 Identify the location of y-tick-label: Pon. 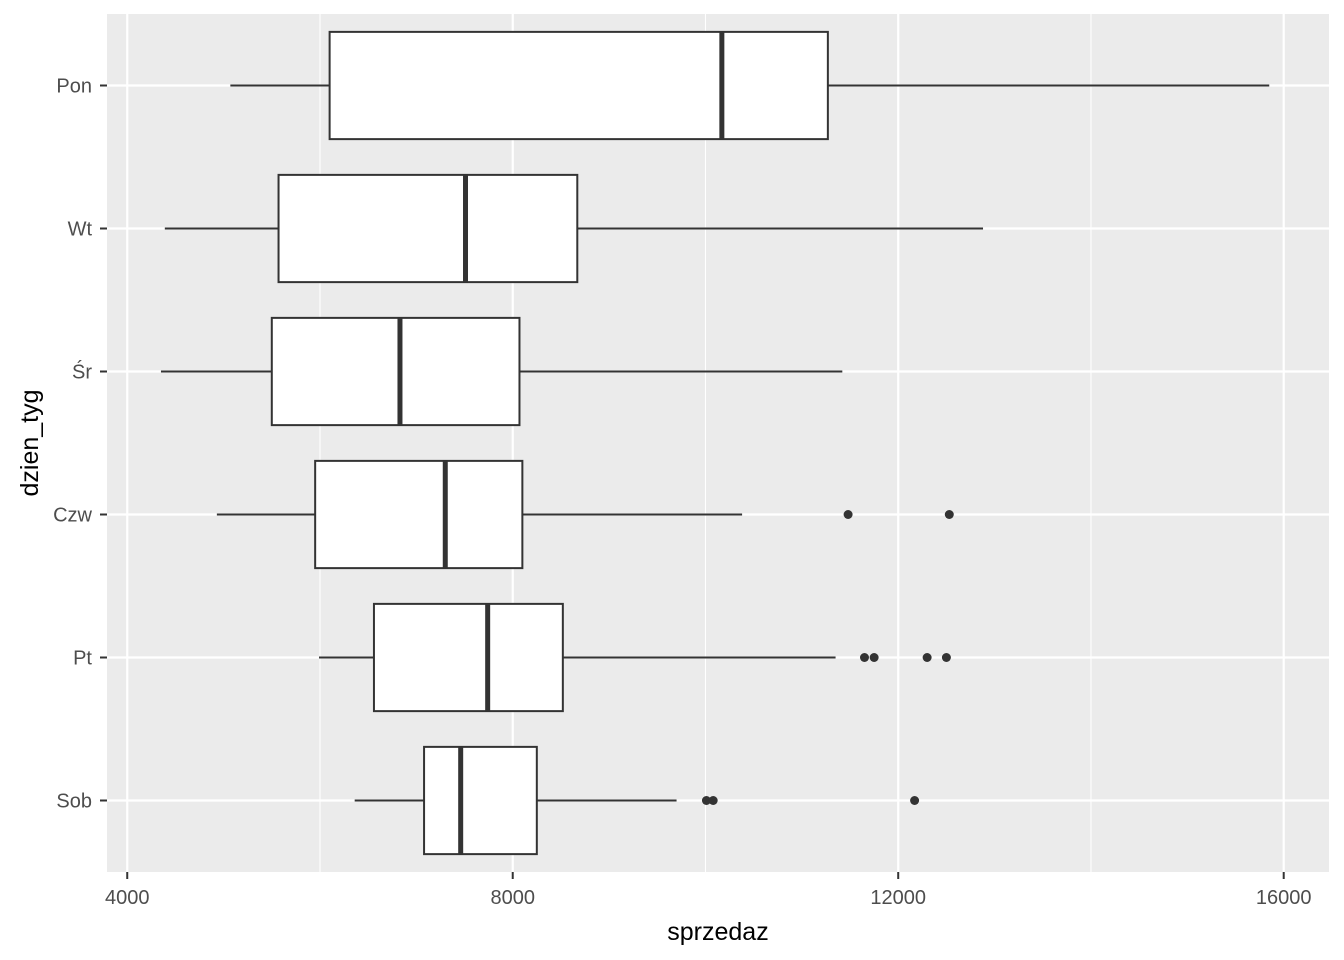
(74, 87).